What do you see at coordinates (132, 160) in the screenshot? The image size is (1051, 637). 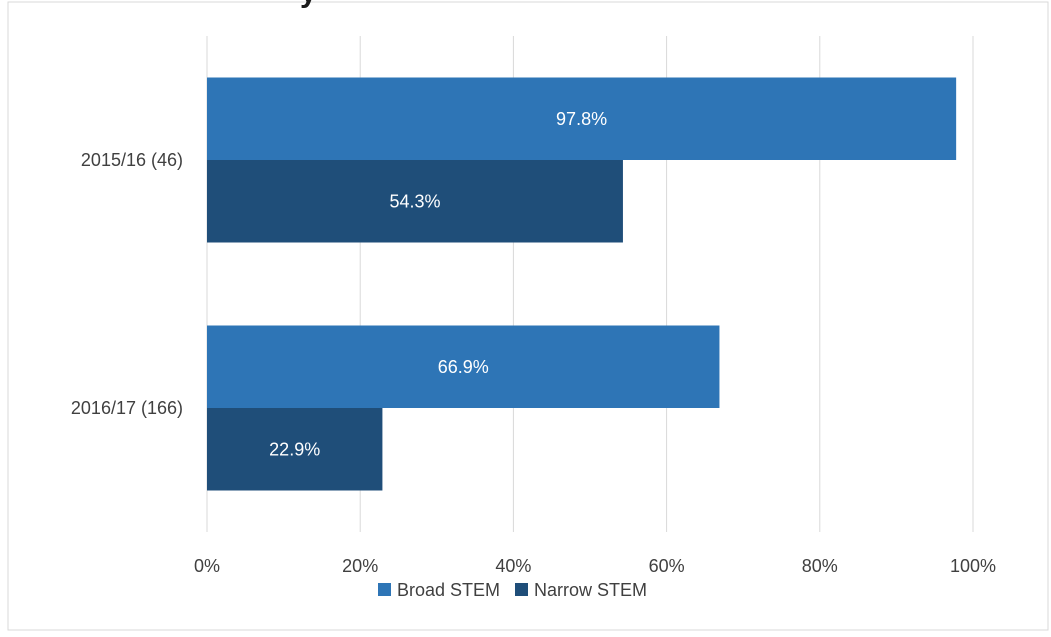 I see `category-label: 2015/16 (46)` at bounding box center [132, 160].